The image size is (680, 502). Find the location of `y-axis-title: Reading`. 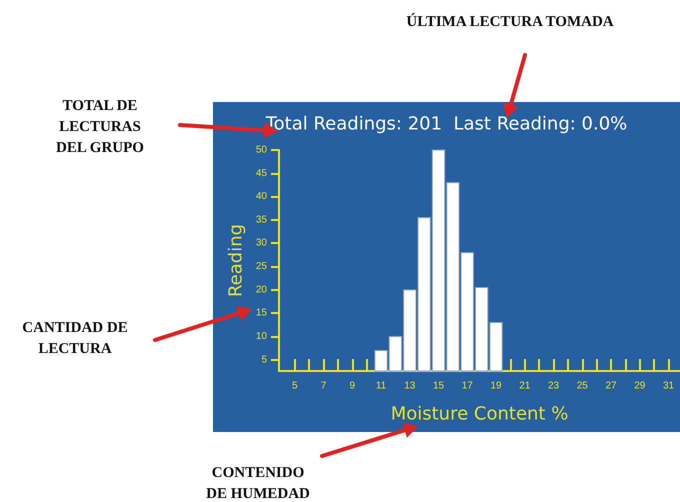

y-axis-title: Reading is located at coordinates (235, 261).